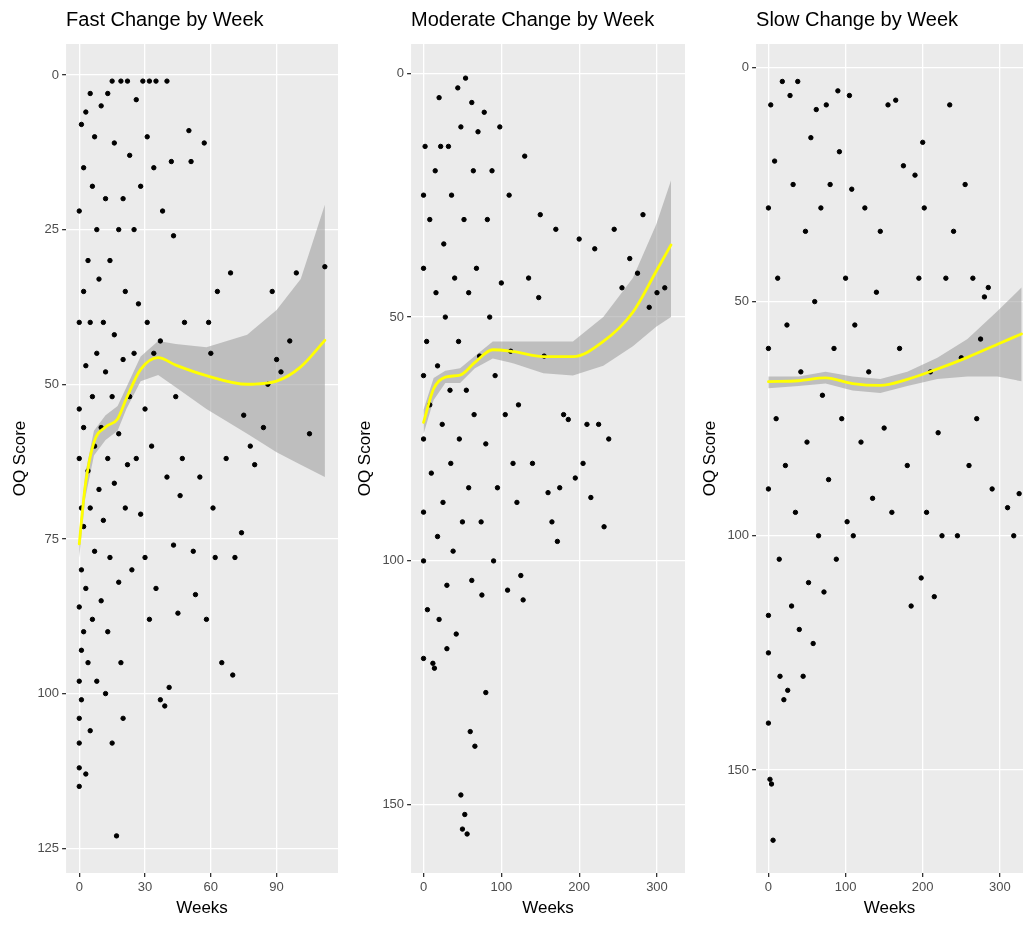  Describe the element at coordinates (533, 19) in the screenshot. I see `chart-title: Moderate Change by Week` at that location.